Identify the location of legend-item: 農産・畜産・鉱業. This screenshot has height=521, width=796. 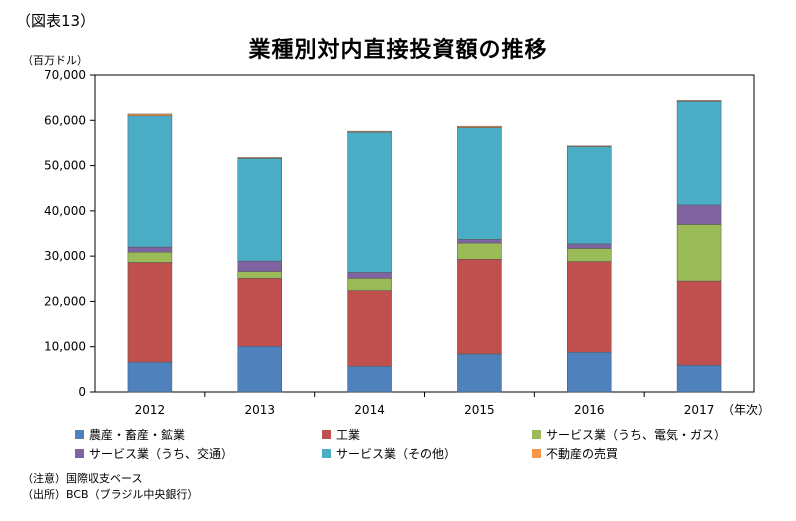
(130, 434).